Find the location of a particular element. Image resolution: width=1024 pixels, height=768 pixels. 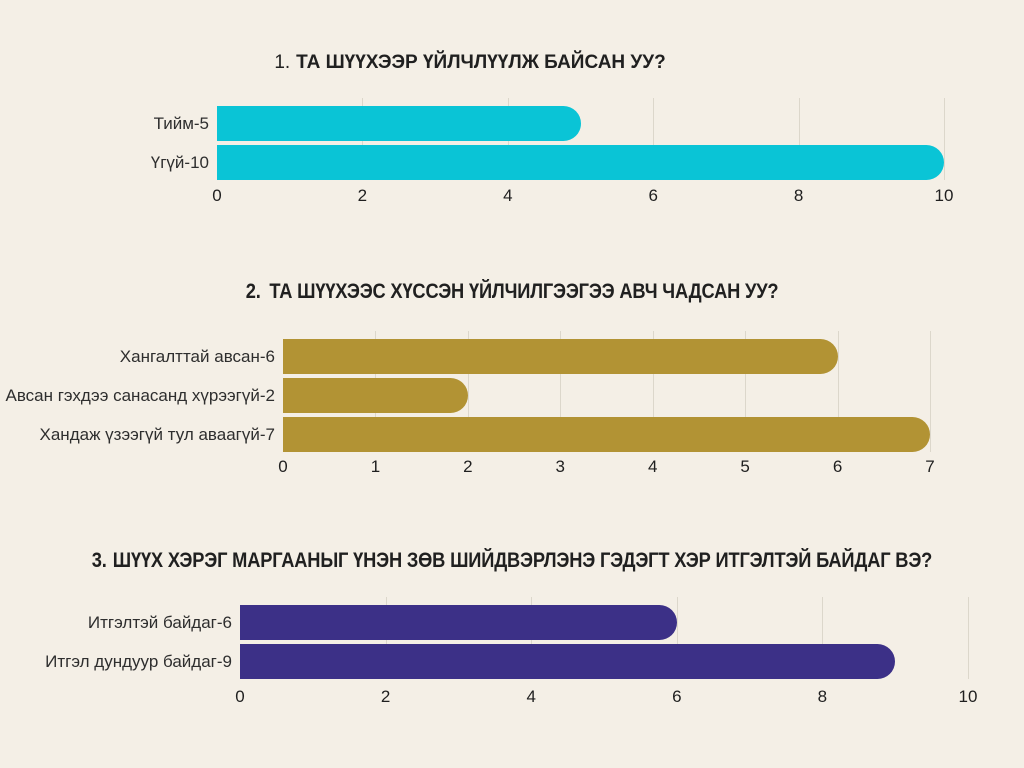

category-labels: Итгэлтэй байдаг-6 Итгэл дундуур байдаг-9 is located at coordinates (116, 642).